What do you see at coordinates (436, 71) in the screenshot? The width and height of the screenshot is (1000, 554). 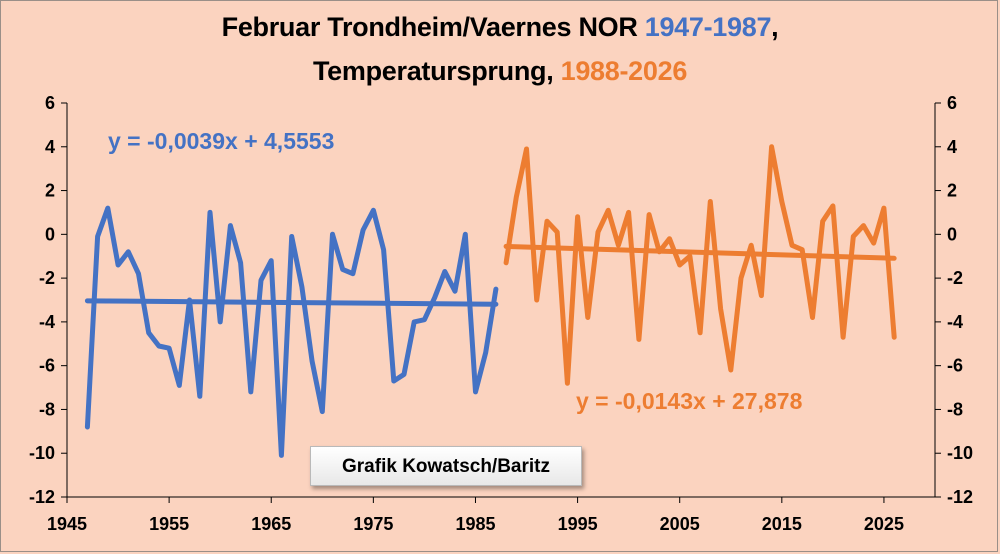 I see `title-prefix-2: Temperatursprung,` at bounding box center [436, 71].